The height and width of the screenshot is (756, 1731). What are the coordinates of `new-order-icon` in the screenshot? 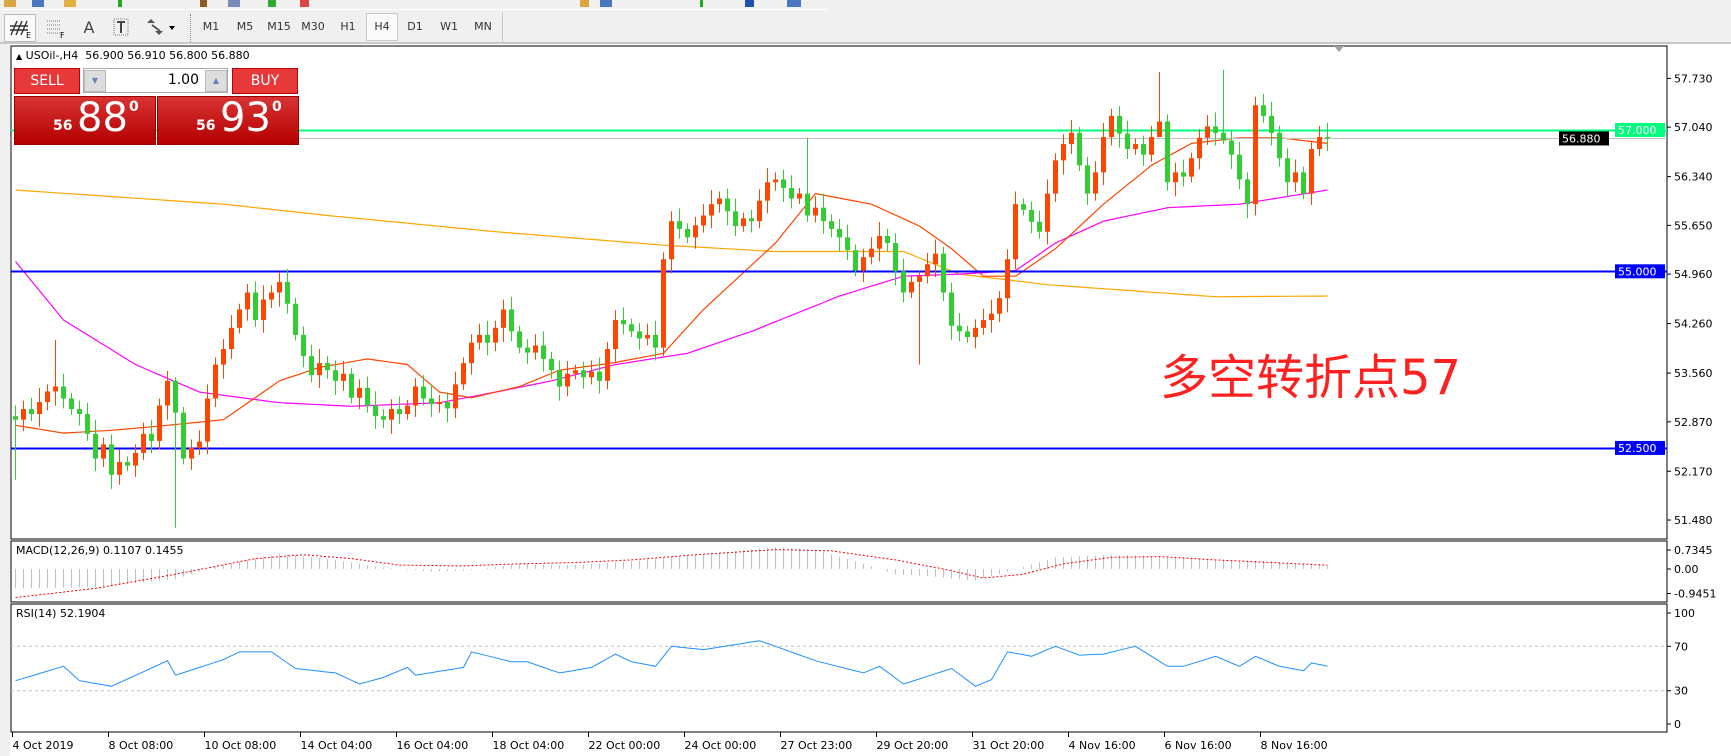 It's located at (120, 3).